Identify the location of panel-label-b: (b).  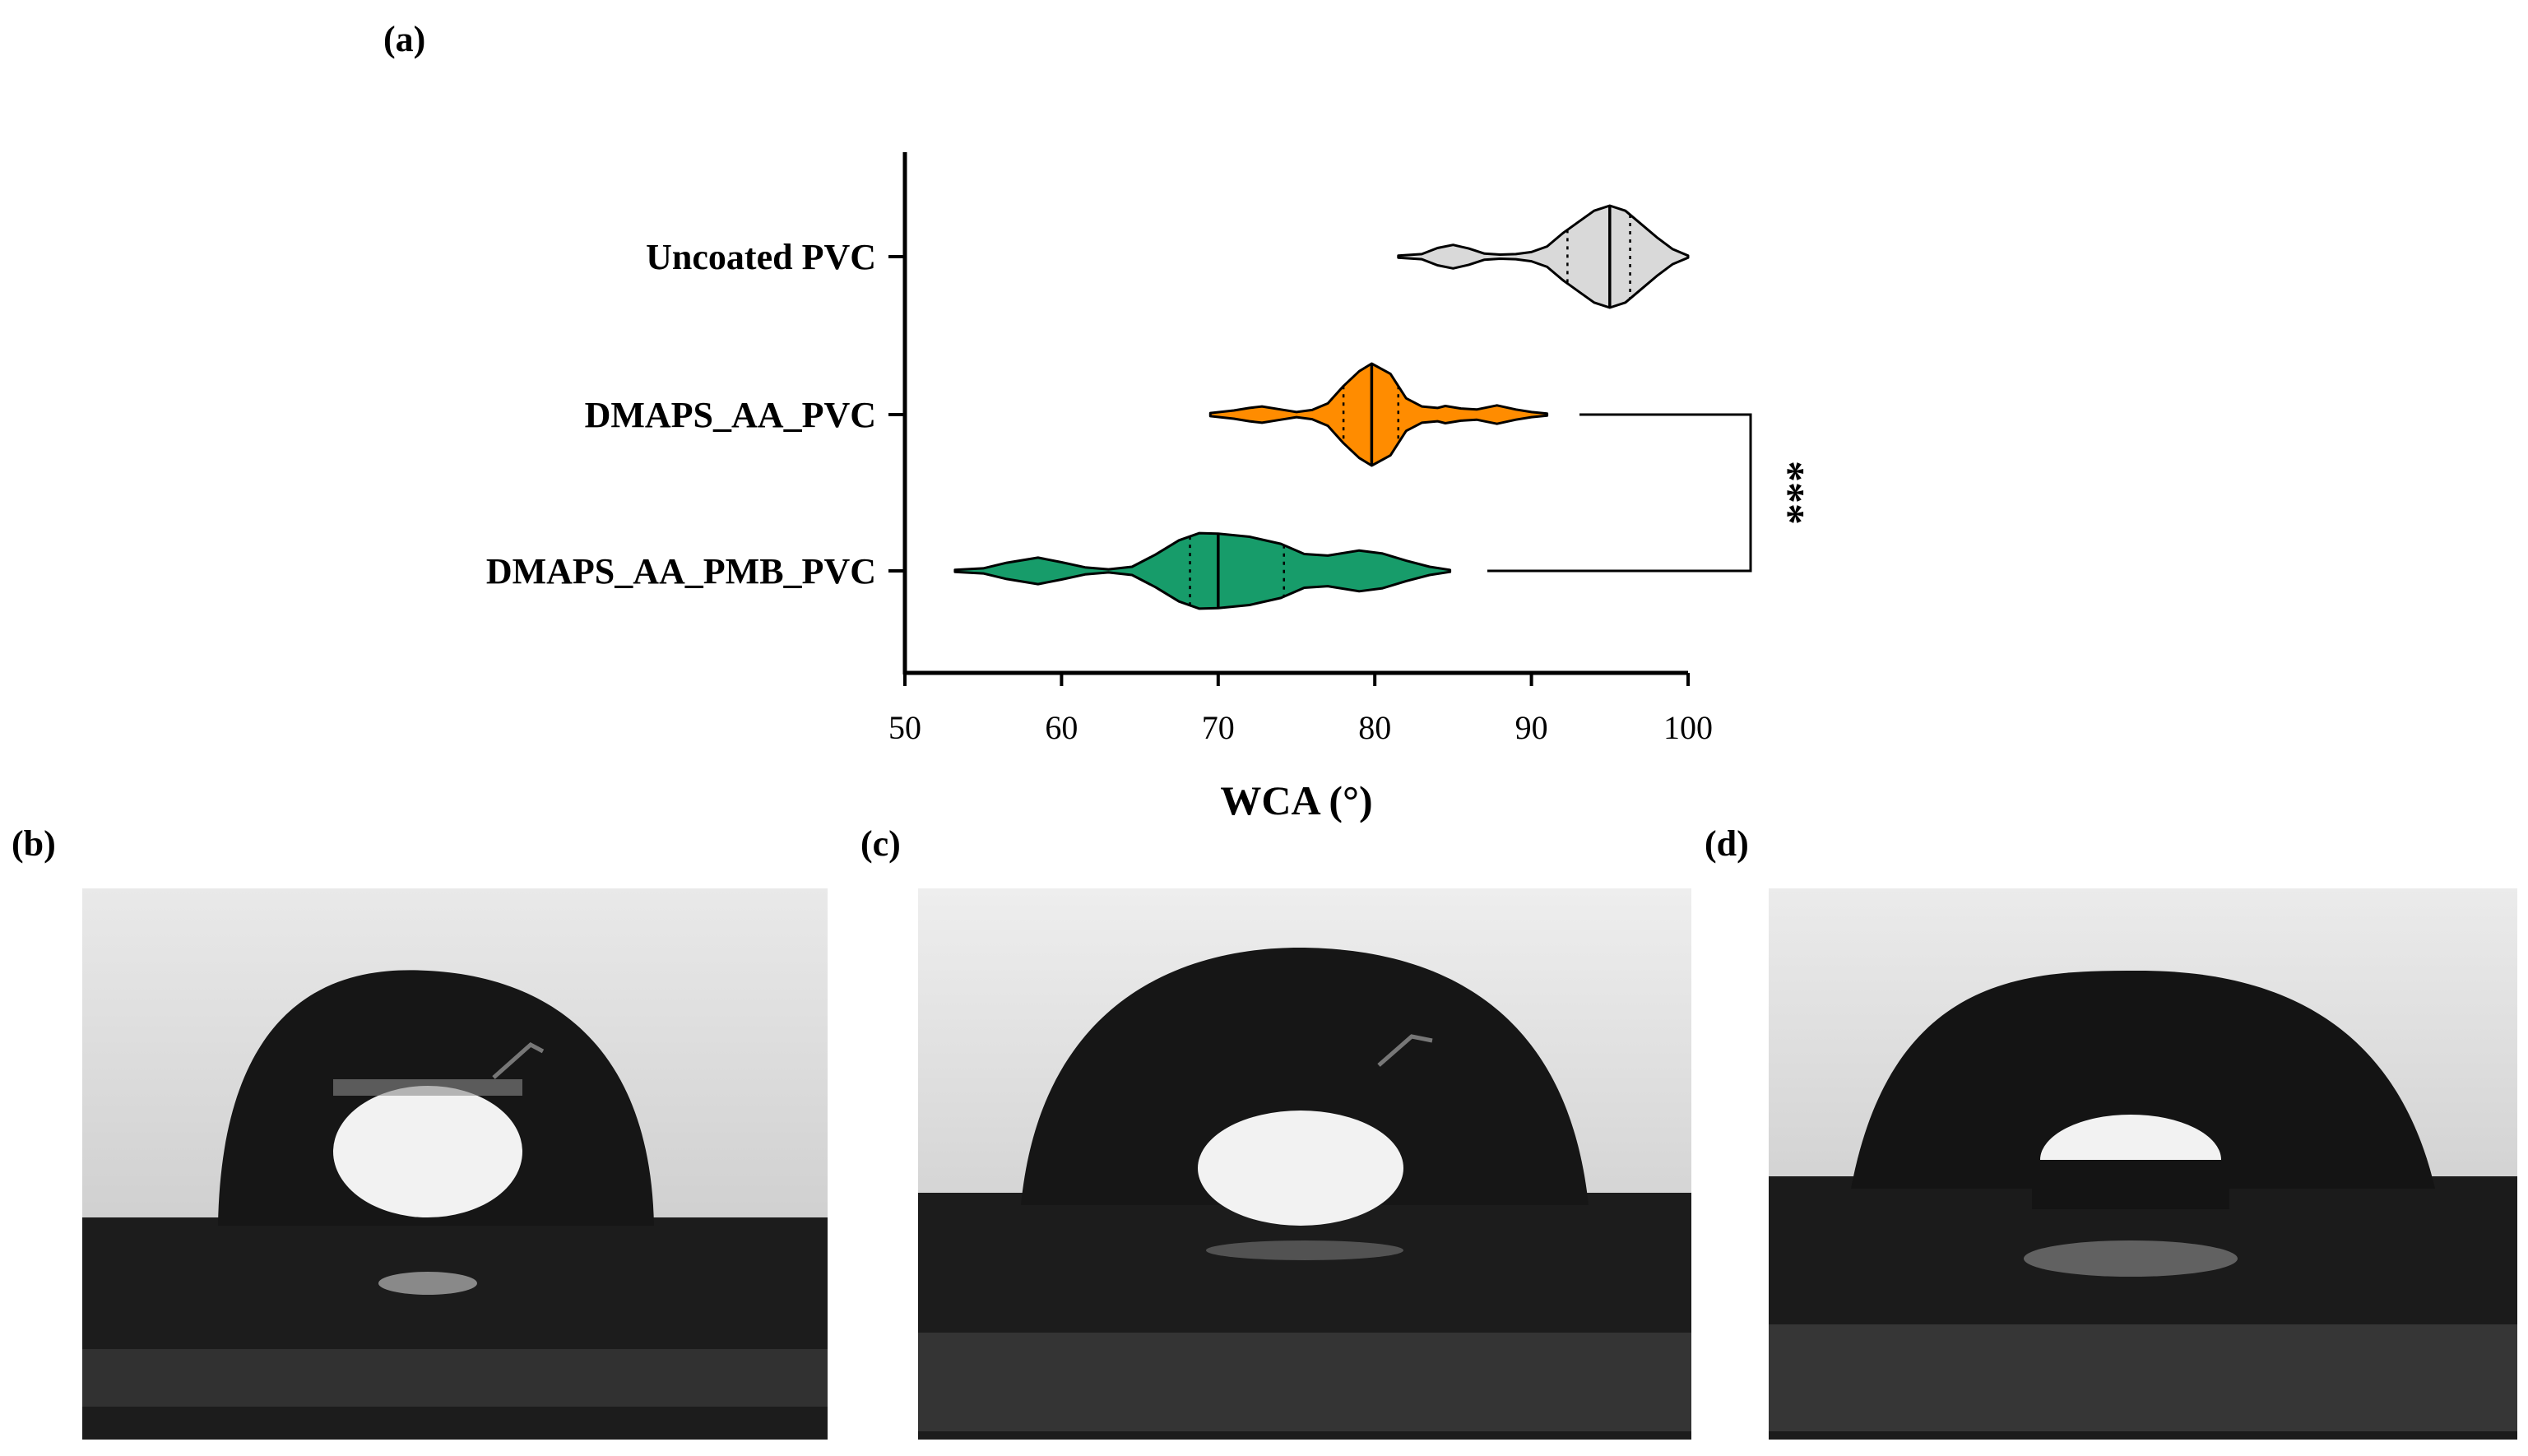
(34, 843).